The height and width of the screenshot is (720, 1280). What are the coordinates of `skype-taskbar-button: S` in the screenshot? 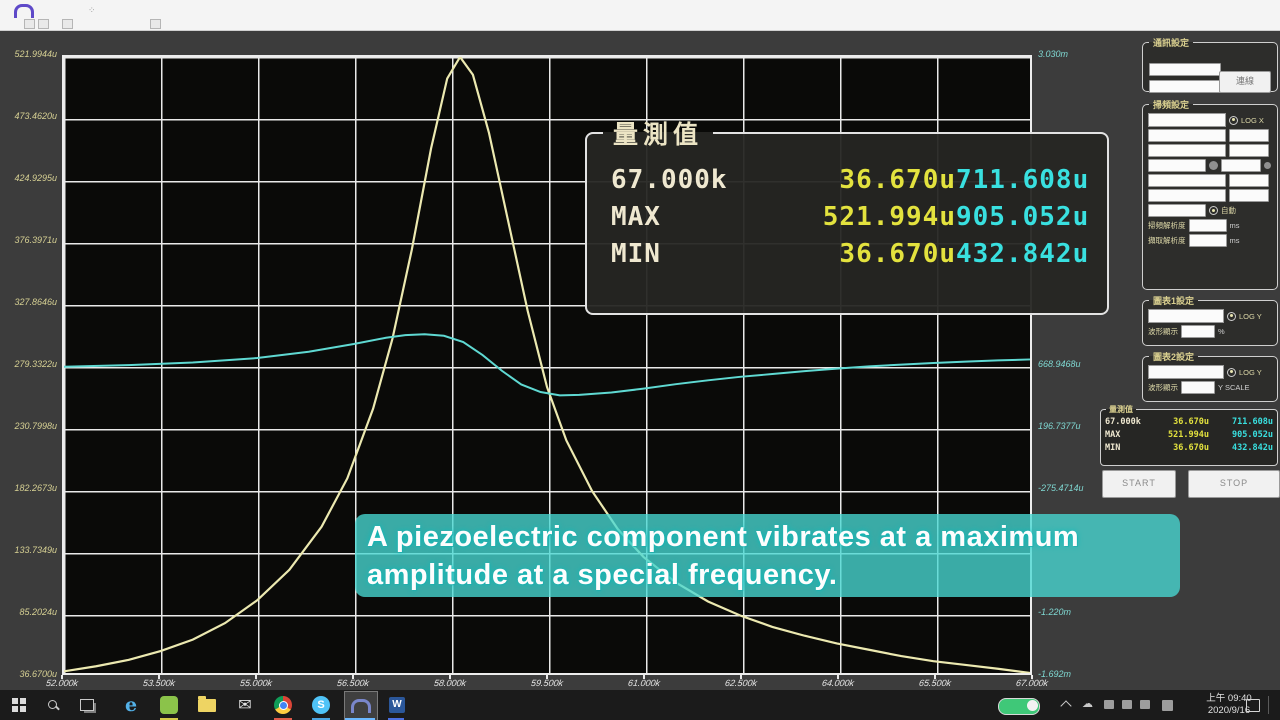 It's located at (321, 705).